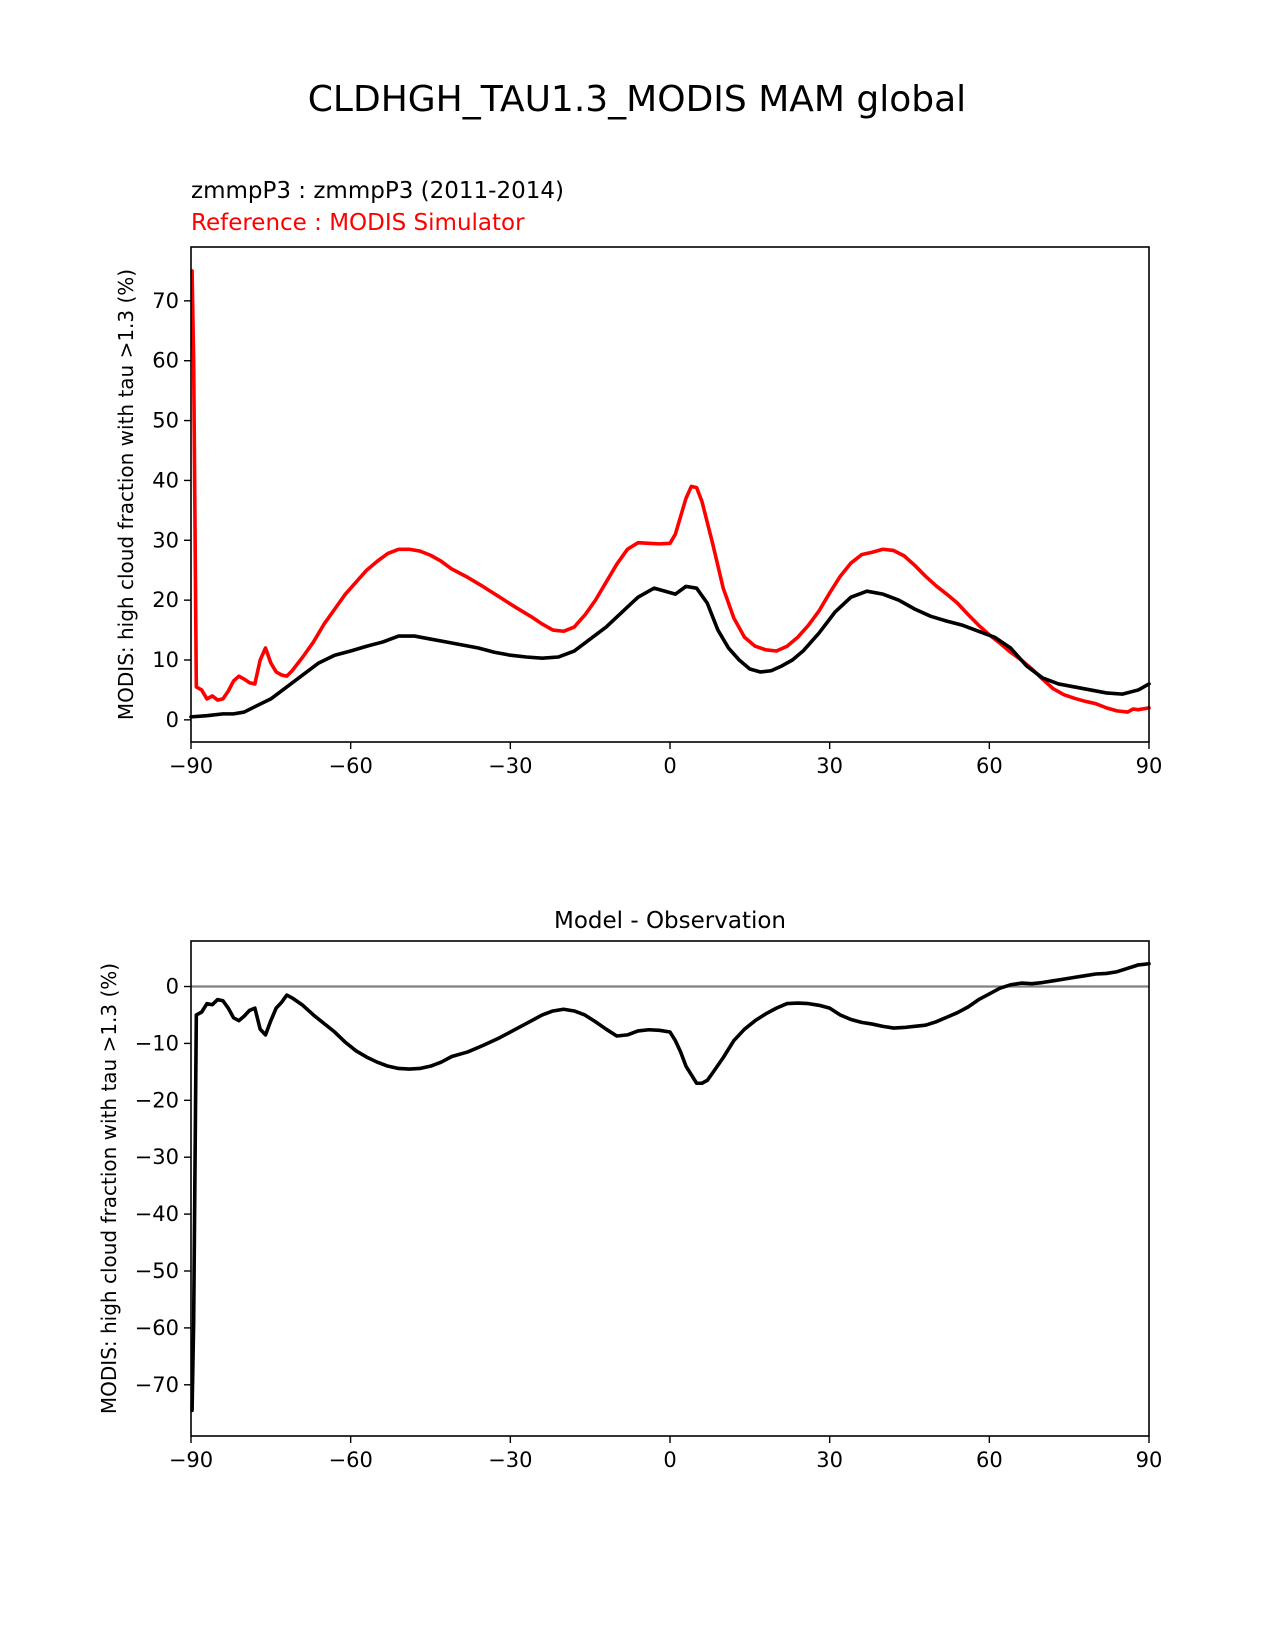 This screenshot has width=1275, height=1650. I want to click on panel-2-y-ticks: 0 −10 −20 −30 −40 −50 −60 −70, so click(163, 1186).